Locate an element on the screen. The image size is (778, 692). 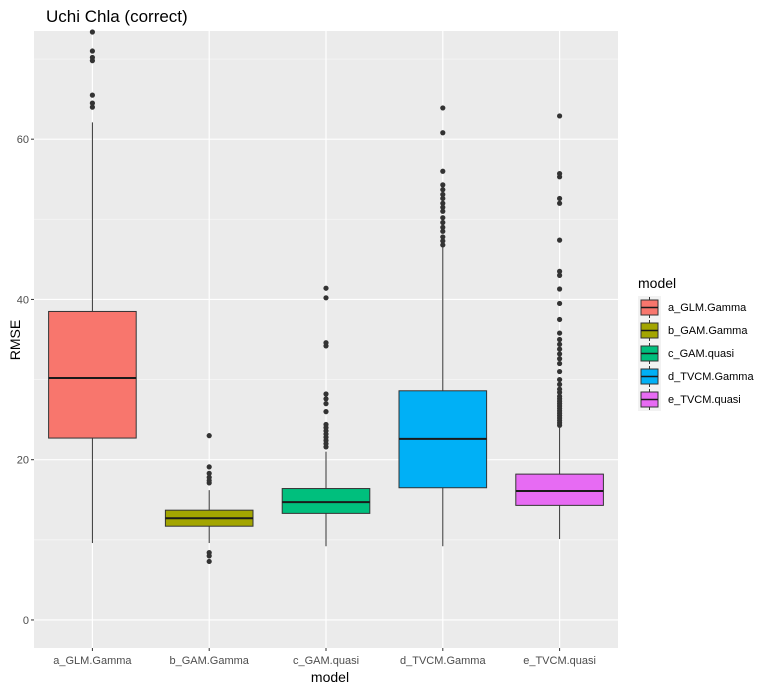
y-tick-label: 60 is located at coordinates (23, 140).